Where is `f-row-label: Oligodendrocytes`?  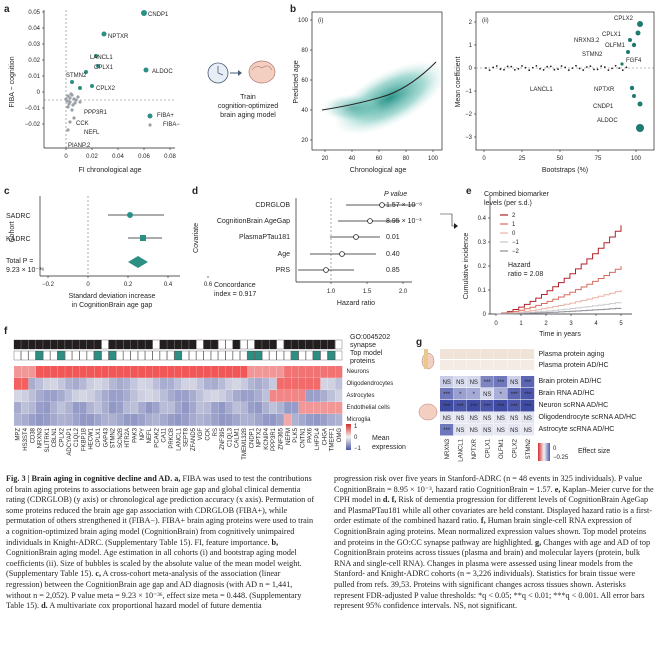
f-row-label: Oligodendrocytes is located at coordinates (370, 384).